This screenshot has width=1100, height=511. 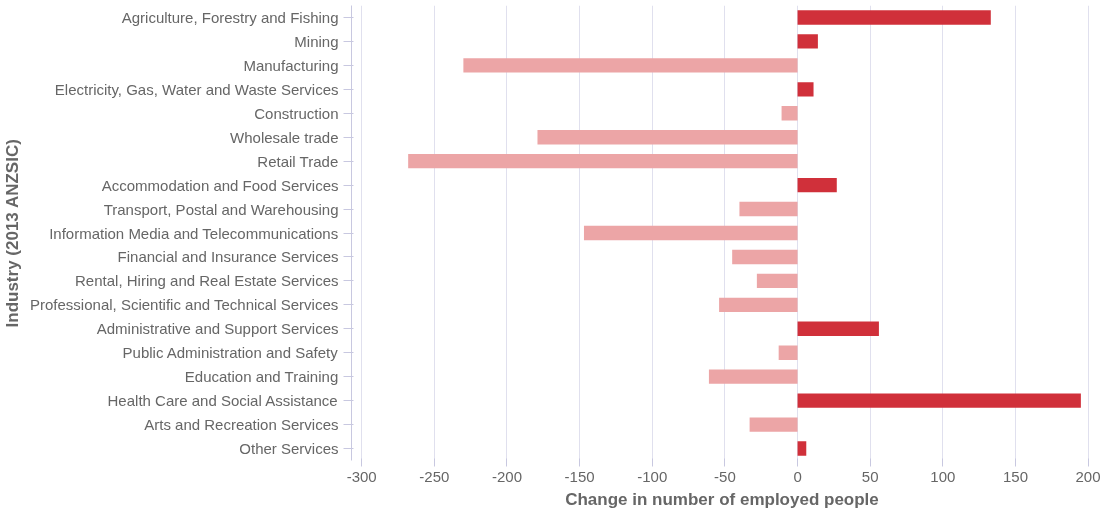 I want to click on x-axis-title: Change in number of employed people, so click(x=722, y=499).